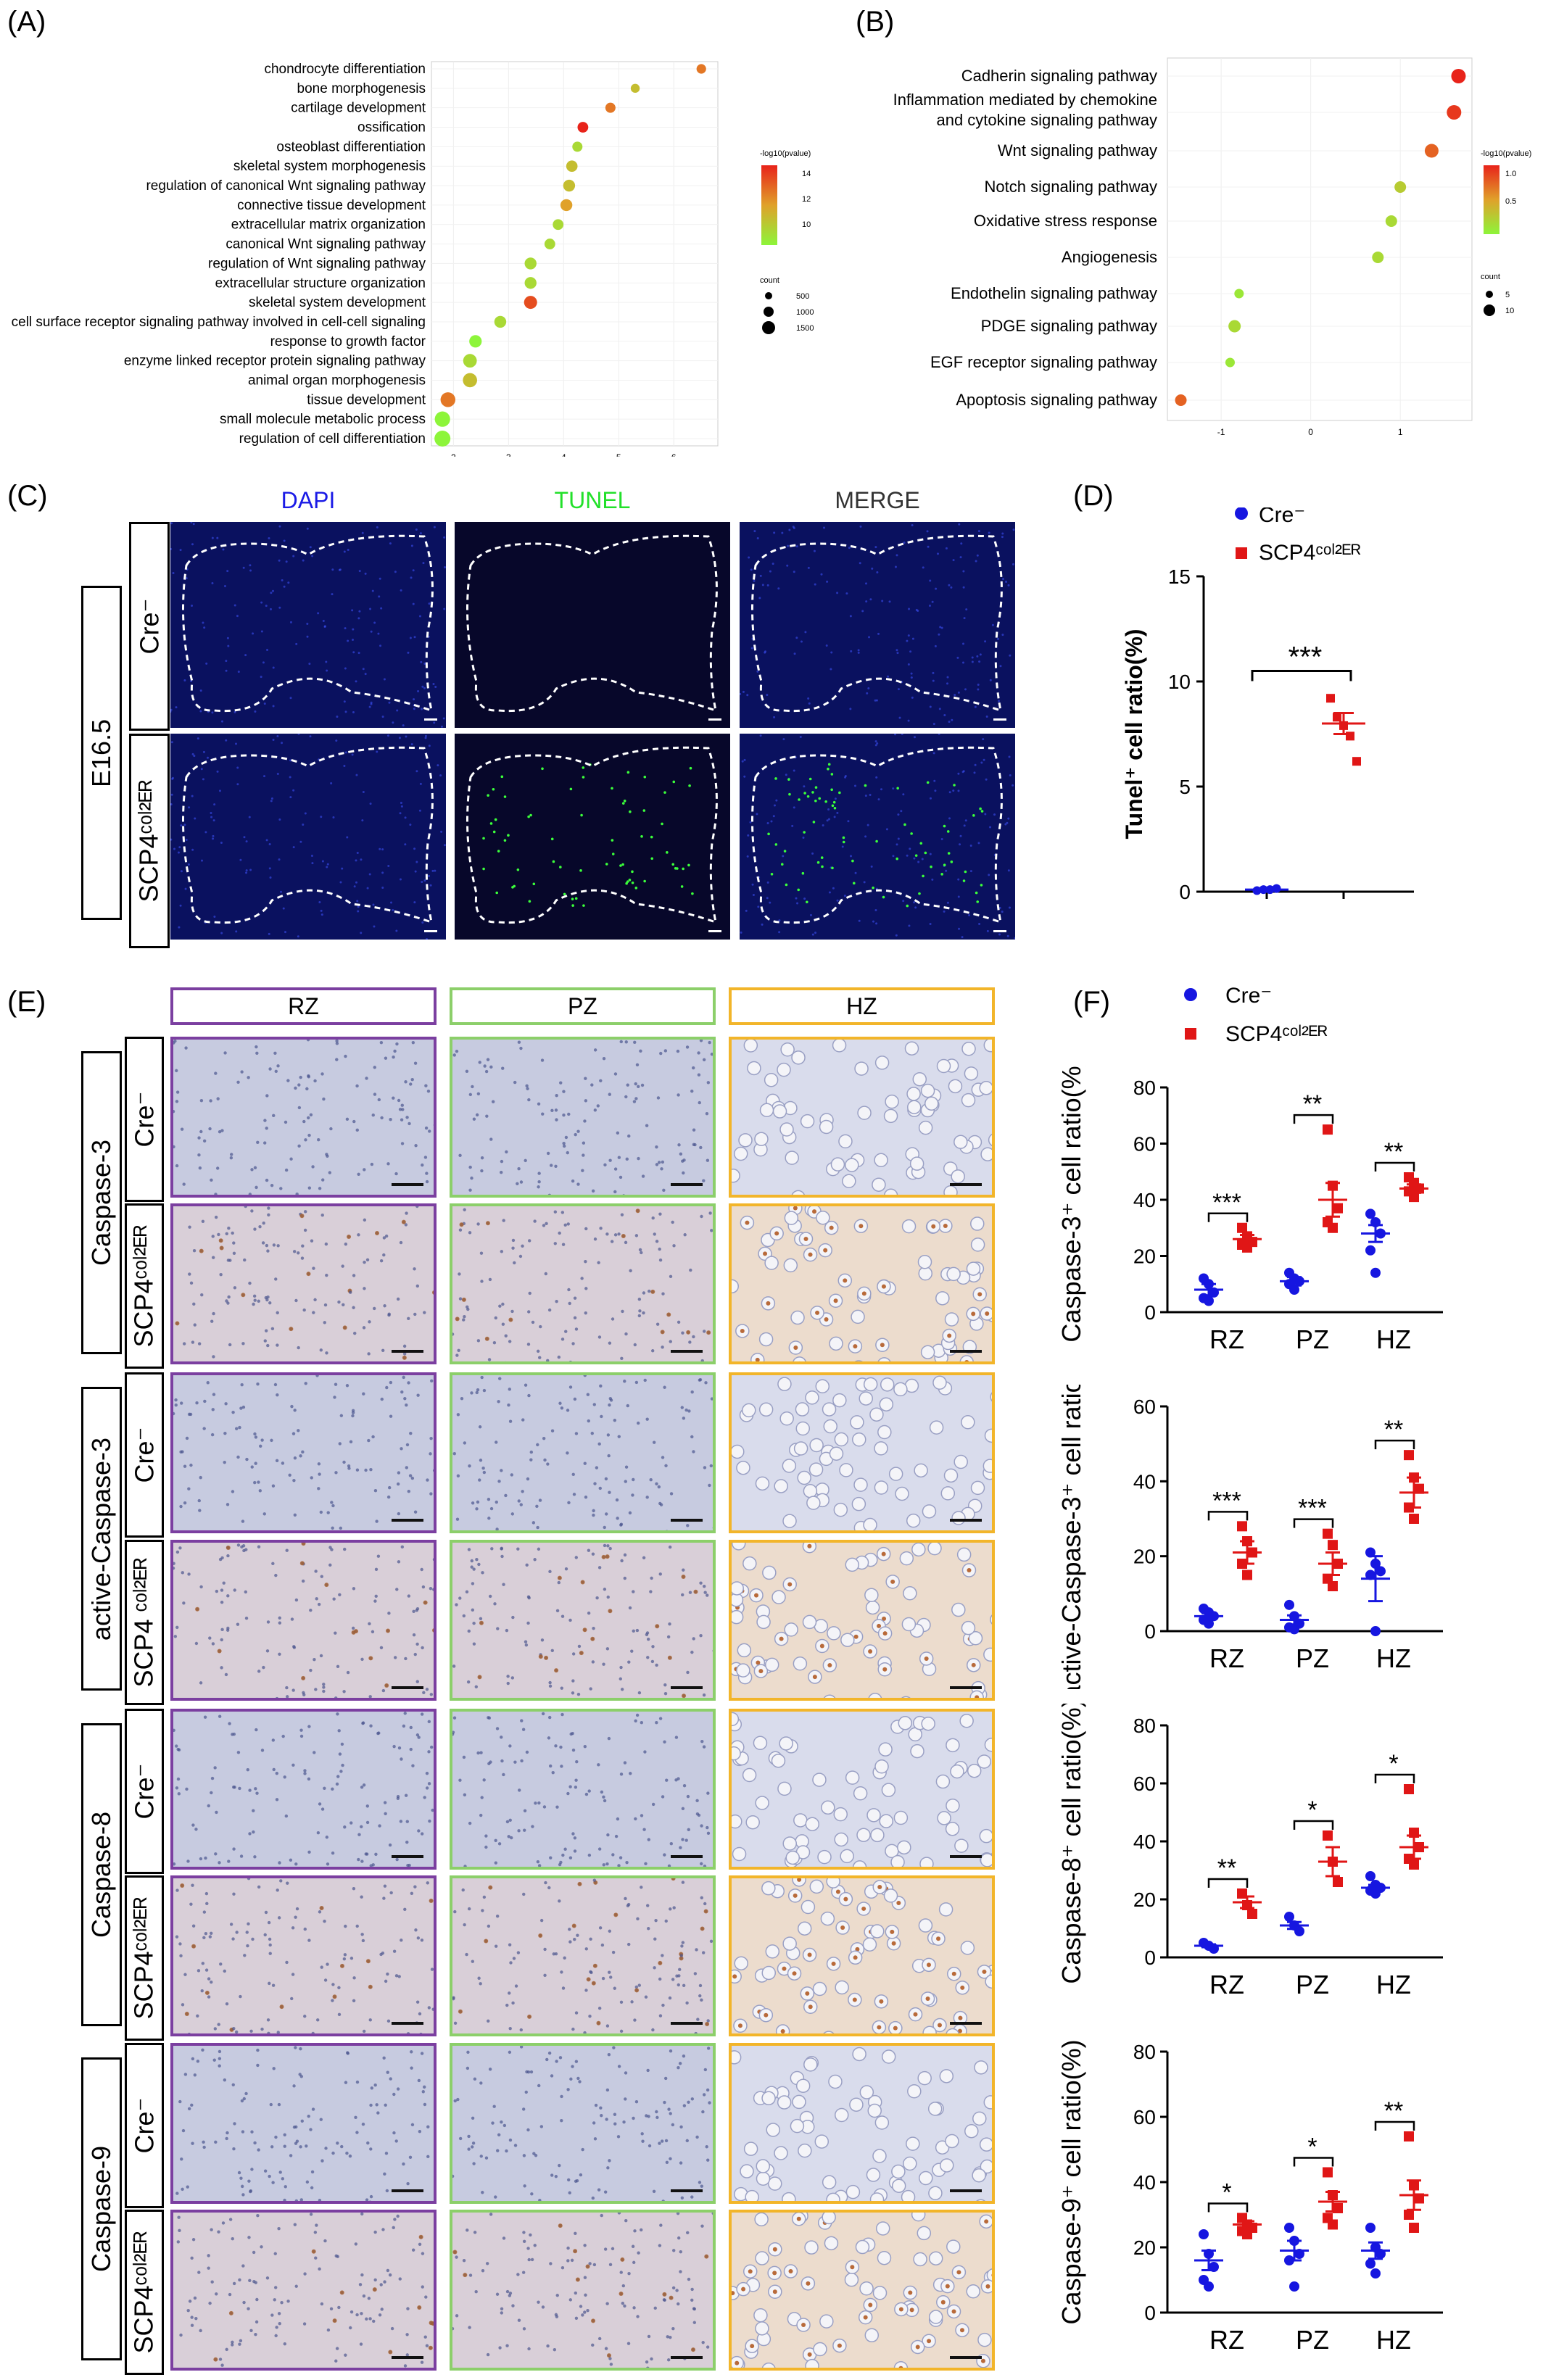 This screenshot has height=2380, width=1543. What do you see at coordinates (564, 454) in the screenshot?
I see `x-tick-label: 4` at bounding box center [564, 454].